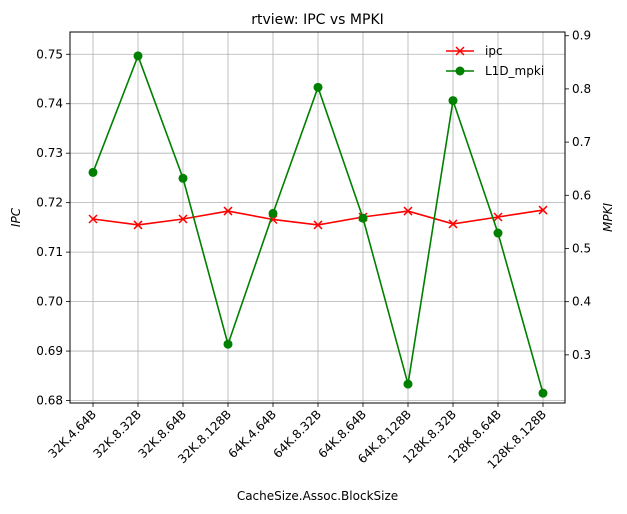  I want to click on legend-mpki-label: L1D_mpki, so click(514, 71).